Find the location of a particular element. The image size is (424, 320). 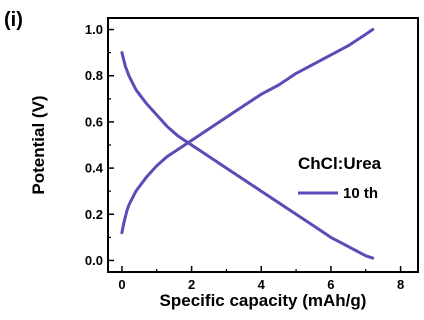

x-tick-label: 0 is located at coordinates (121, 284).